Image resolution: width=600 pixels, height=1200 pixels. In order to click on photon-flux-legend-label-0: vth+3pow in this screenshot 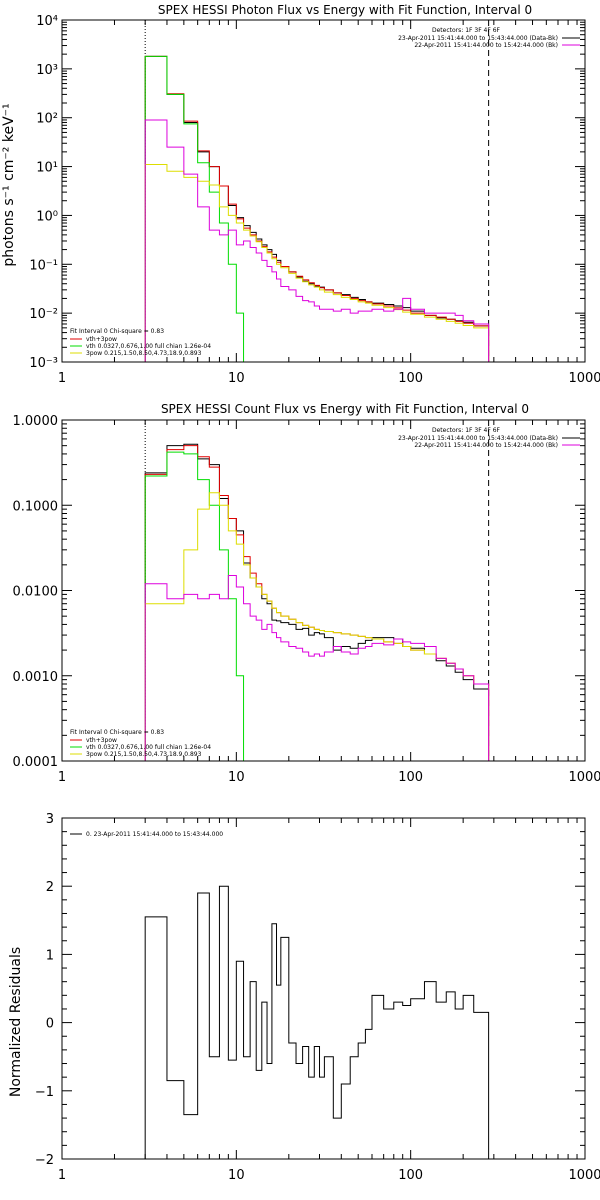, I will do `click(101, 339)`.